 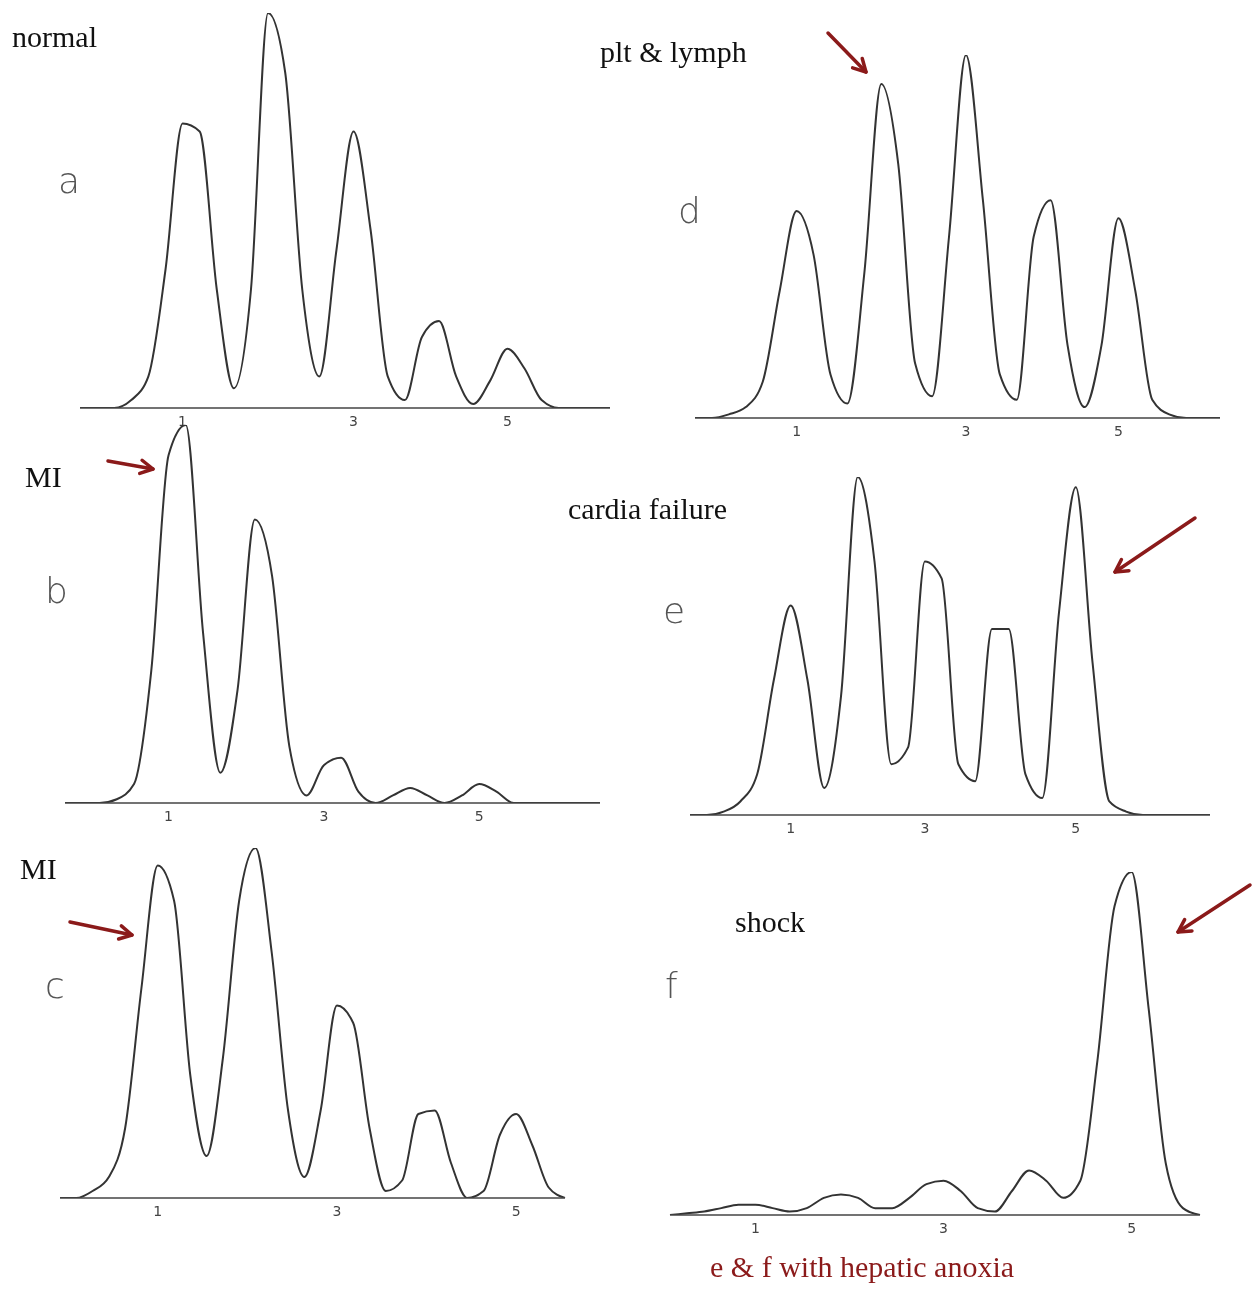 What do you see at coordinates (770, 922) in the screenshot?
I see `text: shock` at bounding box center [770, 922].